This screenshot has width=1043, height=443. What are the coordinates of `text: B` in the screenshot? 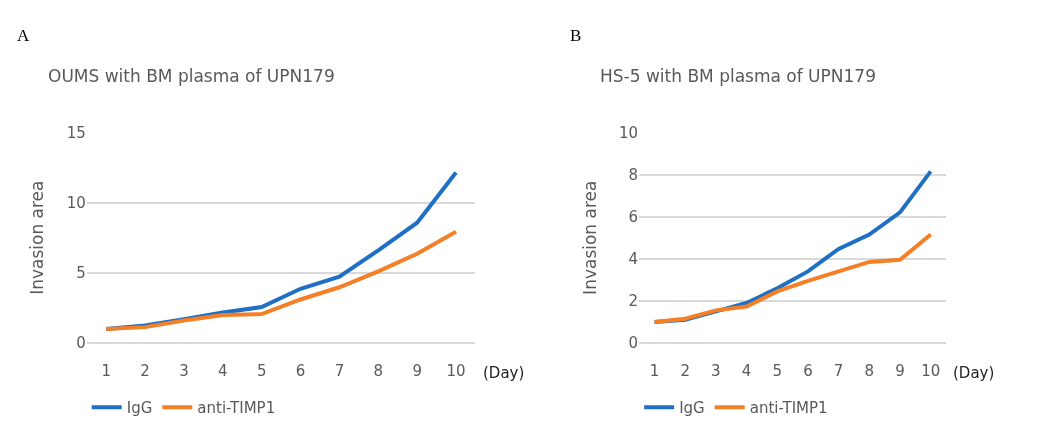 It's located at (576, 35).